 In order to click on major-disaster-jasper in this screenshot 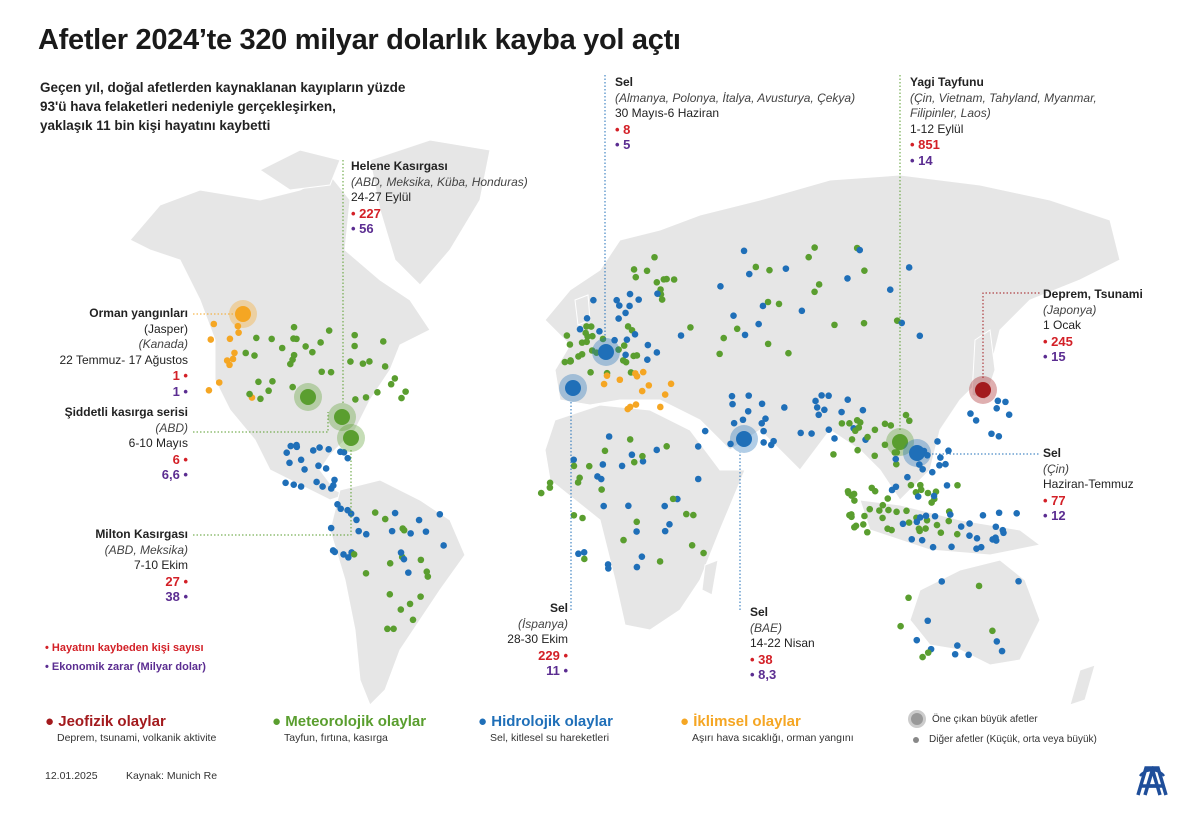, I will do `click(243, 314)`.